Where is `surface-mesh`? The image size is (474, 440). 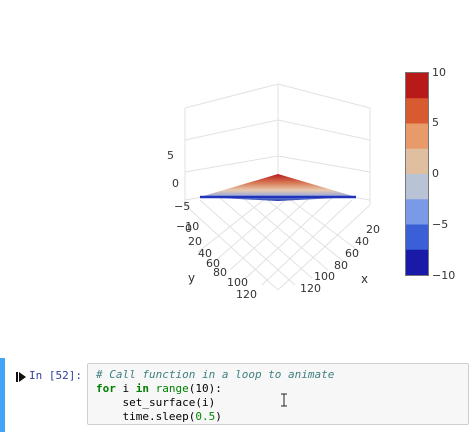
surface-mesh is located at coordinates (278, 187).